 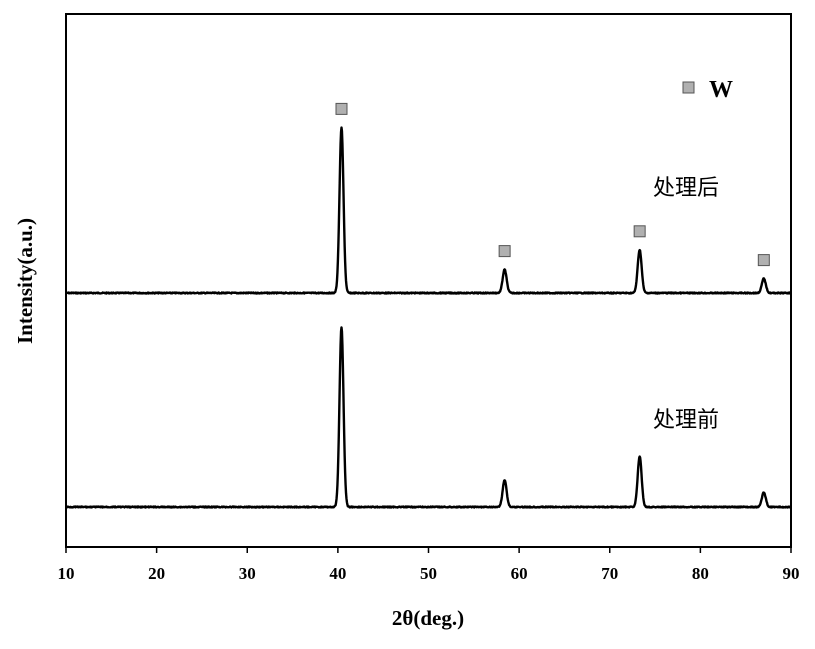 I want to click on legend-marker-w, so click(x=688, y=87).